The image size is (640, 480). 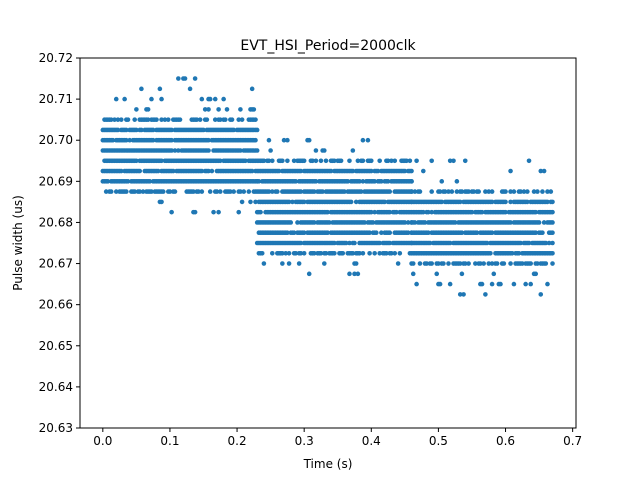 What do you see at coordinates (56, 140) in the screenshot?
I see `y-tick-label: 20.70` at bounding box center [56, 140].